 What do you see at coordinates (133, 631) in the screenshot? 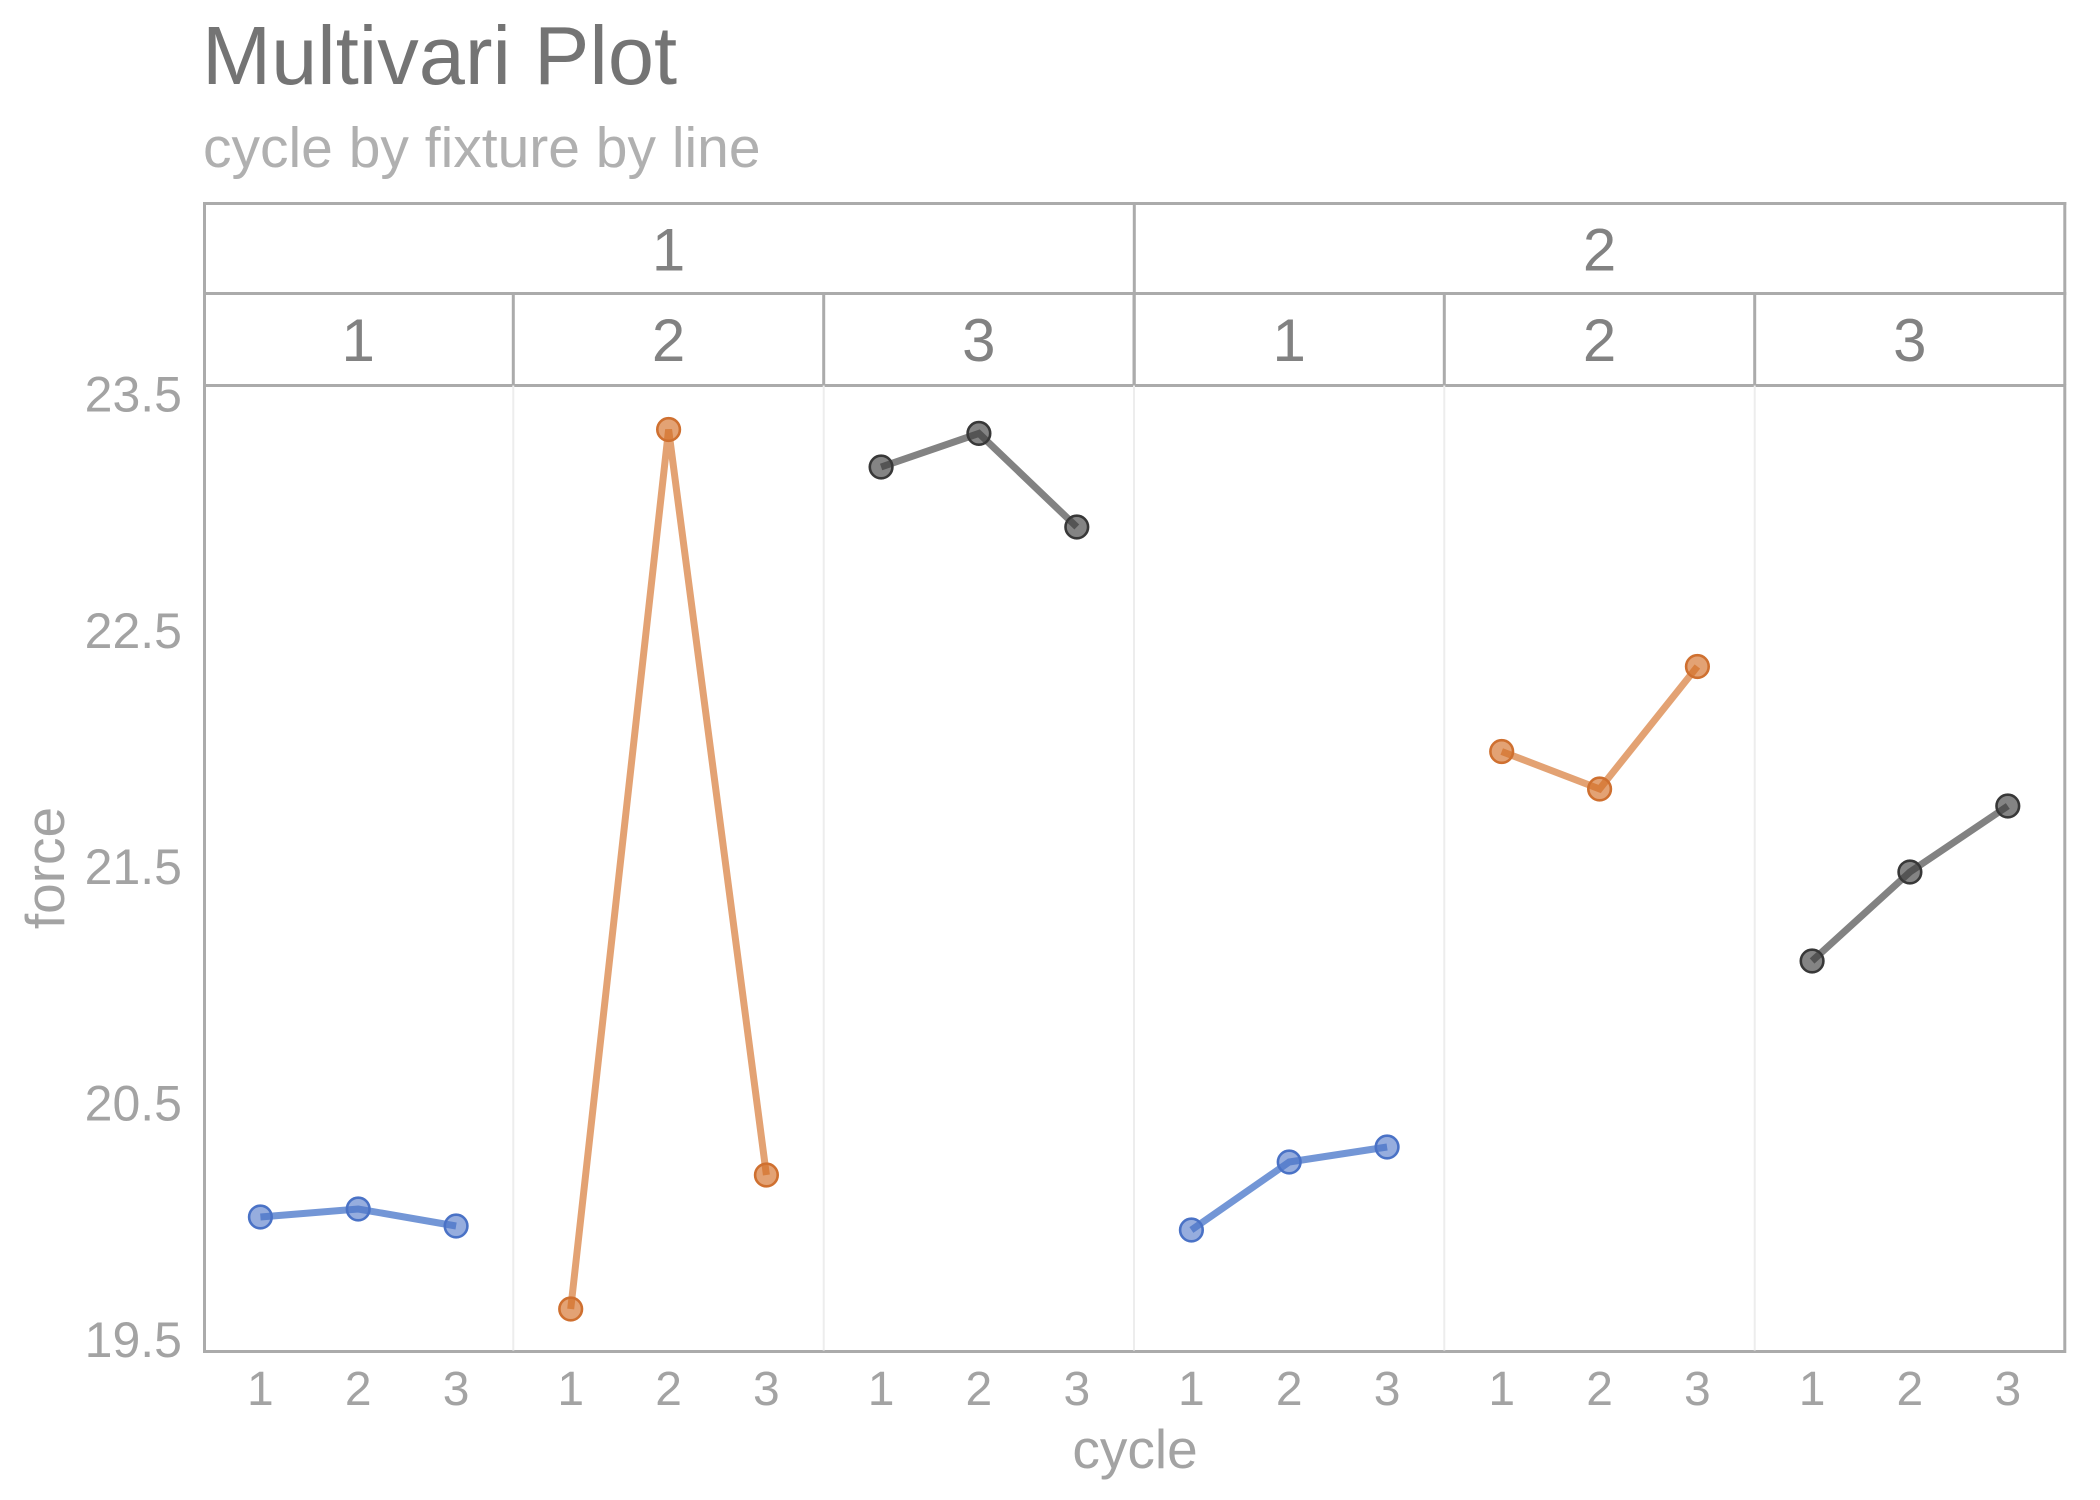
I see `svg-text: 22.5` at bounding box center [133, 631].